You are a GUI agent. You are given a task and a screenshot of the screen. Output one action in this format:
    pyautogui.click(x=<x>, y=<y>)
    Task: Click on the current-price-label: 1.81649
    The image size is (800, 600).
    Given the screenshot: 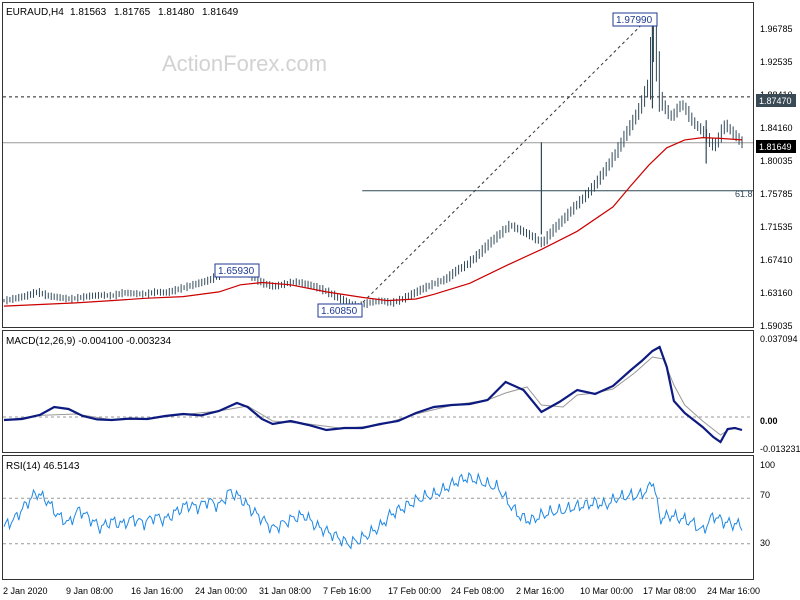 What is the action you would take?
    pyautogui.click(x=775, y=147)
    